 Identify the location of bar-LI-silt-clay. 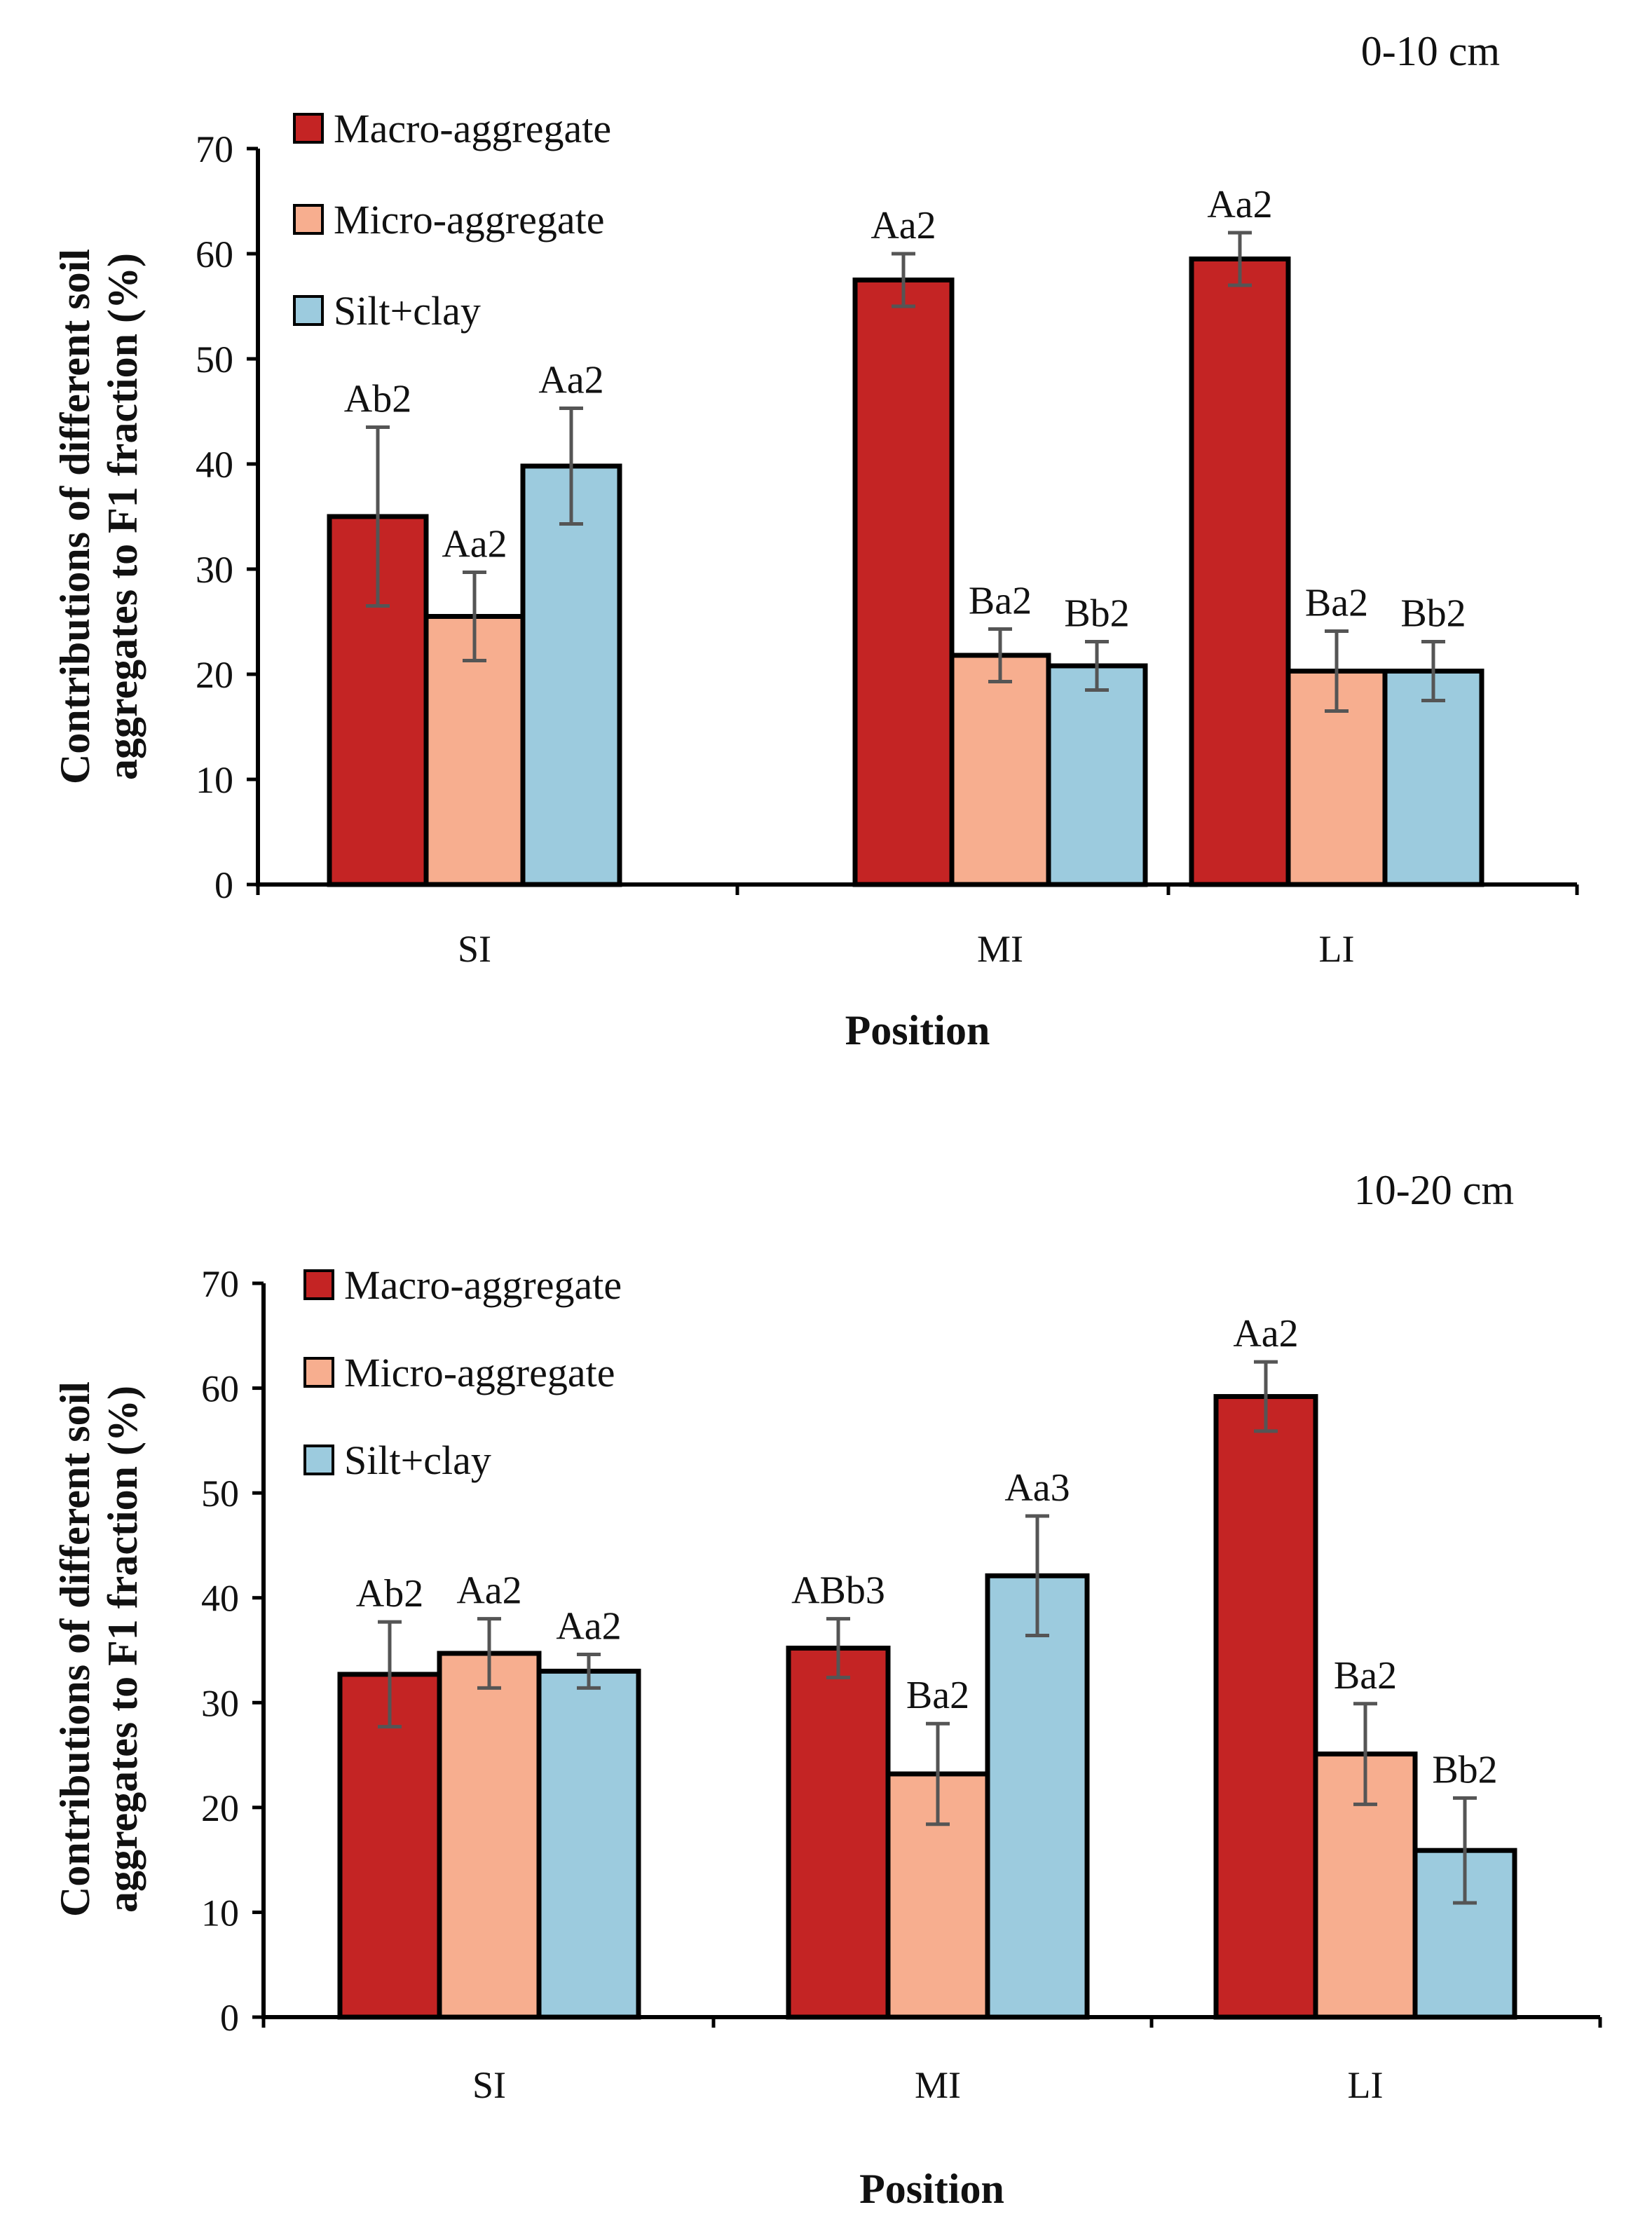
(1433, 778).